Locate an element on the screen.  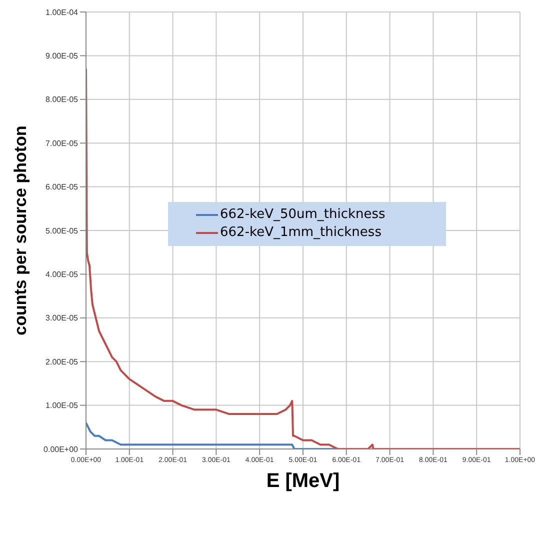
y-tick-label: 2.00E-05 is located at coordinates (62, 361).